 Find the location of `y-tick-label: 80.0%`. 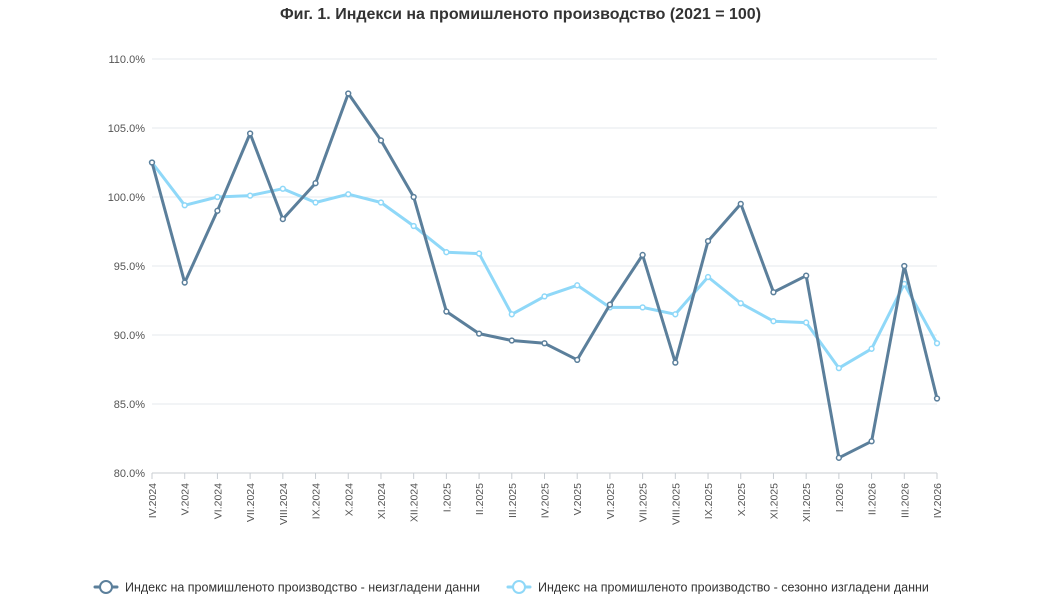

y-tick-label: 80.0% is located at coordinates (129, 474).